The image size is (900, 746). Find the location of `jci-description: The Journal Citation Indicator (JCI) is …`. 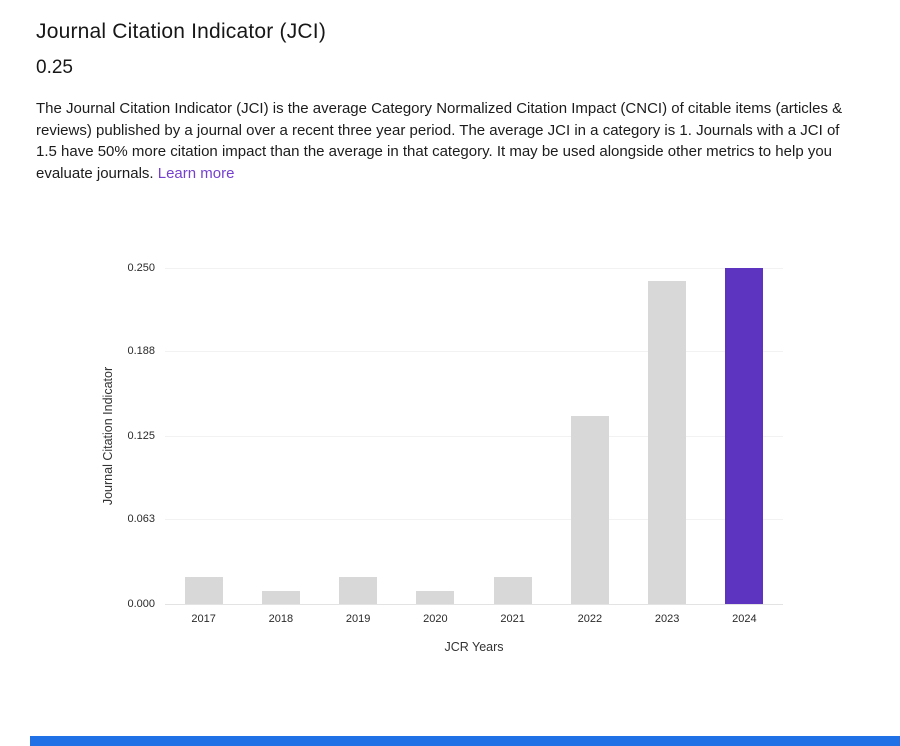

jci-description: The Journal Citation Indicator (JCI) is … is located at coordinates (442, 141).